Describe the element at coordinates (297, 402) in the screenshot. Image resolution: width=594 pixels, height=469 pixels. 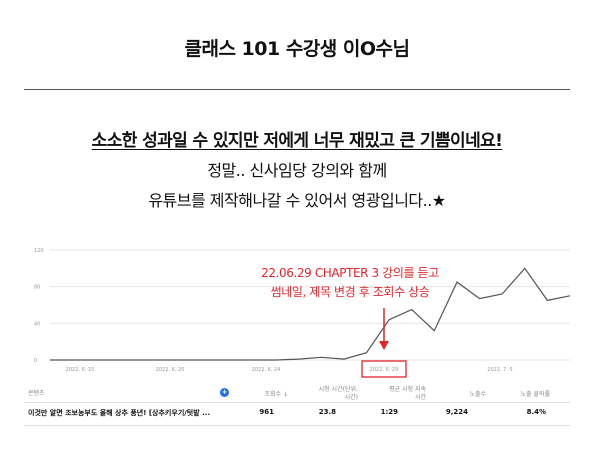
I see `table-header-divider` at that location.